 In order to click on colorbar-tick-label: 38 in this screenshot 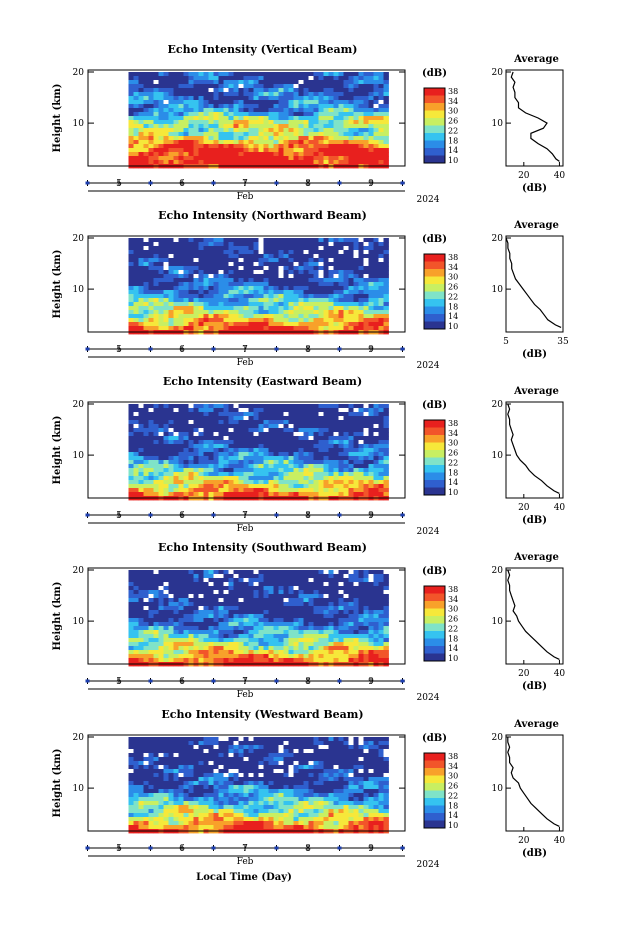, I will do `click(453, 91)`.